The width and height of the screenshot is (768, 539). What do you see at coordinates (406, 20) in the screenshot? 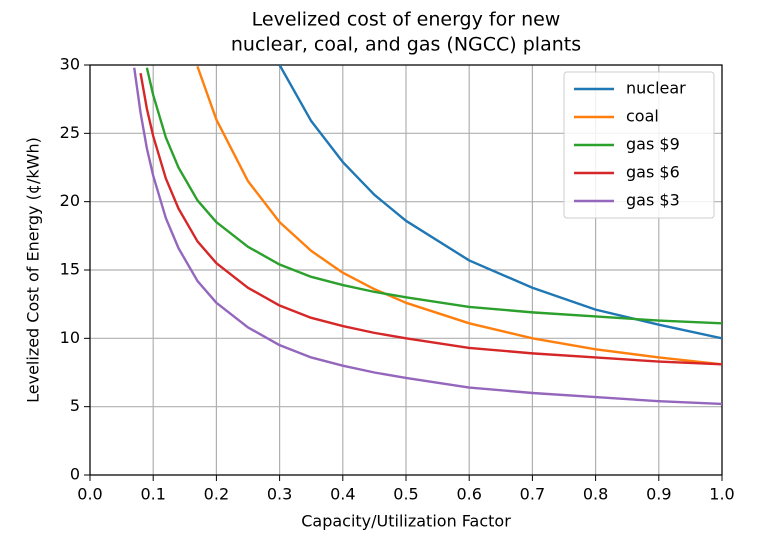
I see `chart-title: Levelized cost of energy for new` at bounding box center [406, 20].